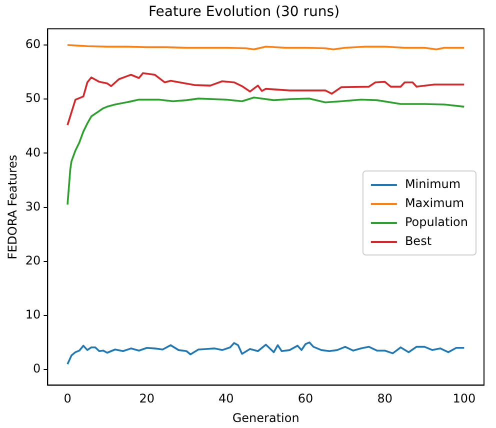 This screenshot has height=428, width=496. I want to click on y-tick-label: 20, so click(33, 260).